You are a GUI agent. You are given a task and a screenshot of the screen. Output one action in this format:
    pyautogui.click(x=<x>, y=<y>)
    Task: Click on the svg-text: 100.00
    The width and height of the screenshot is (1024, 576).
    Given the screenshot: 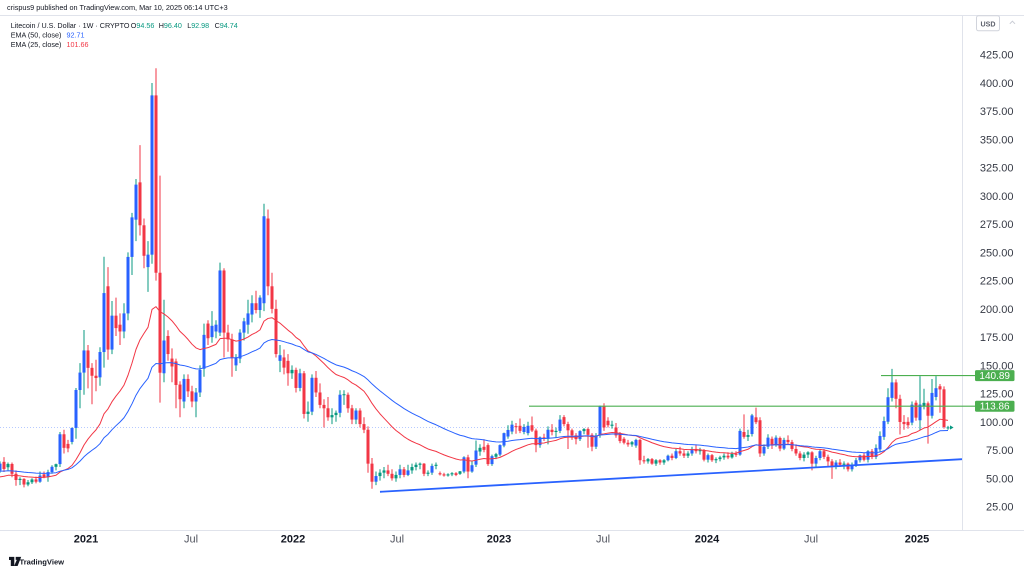 What is the action you would take?
    pyautogui.click(x=997, y=423)
    